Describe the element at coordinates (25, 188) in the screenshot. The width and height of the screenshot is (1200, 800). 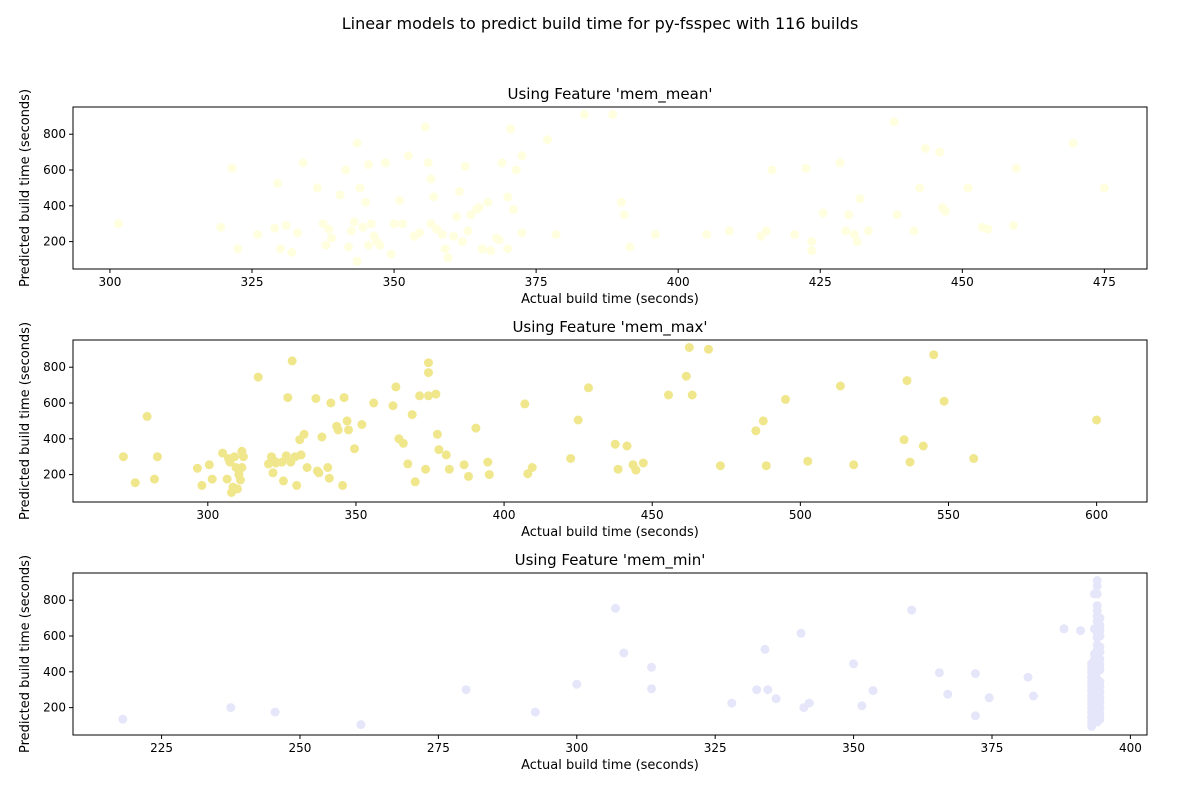
I see `y-axis-label: Predicted build time (seconds)` at that location.